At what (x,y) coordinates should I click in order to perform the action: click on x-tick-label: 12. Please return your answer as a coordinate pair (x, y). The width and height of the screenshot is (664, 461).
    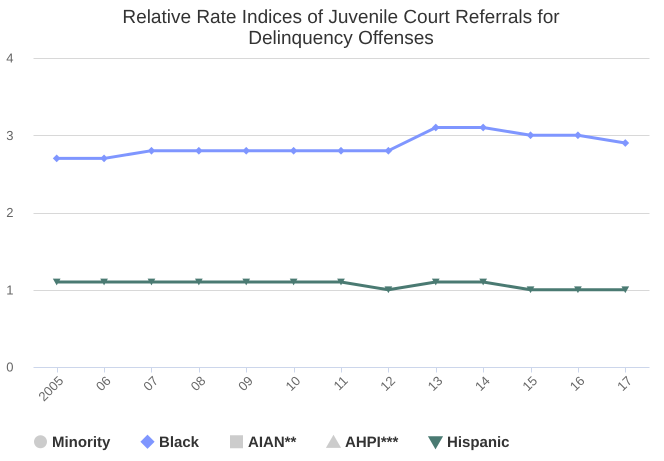
    Looking at the image, I should click on (387, 383).